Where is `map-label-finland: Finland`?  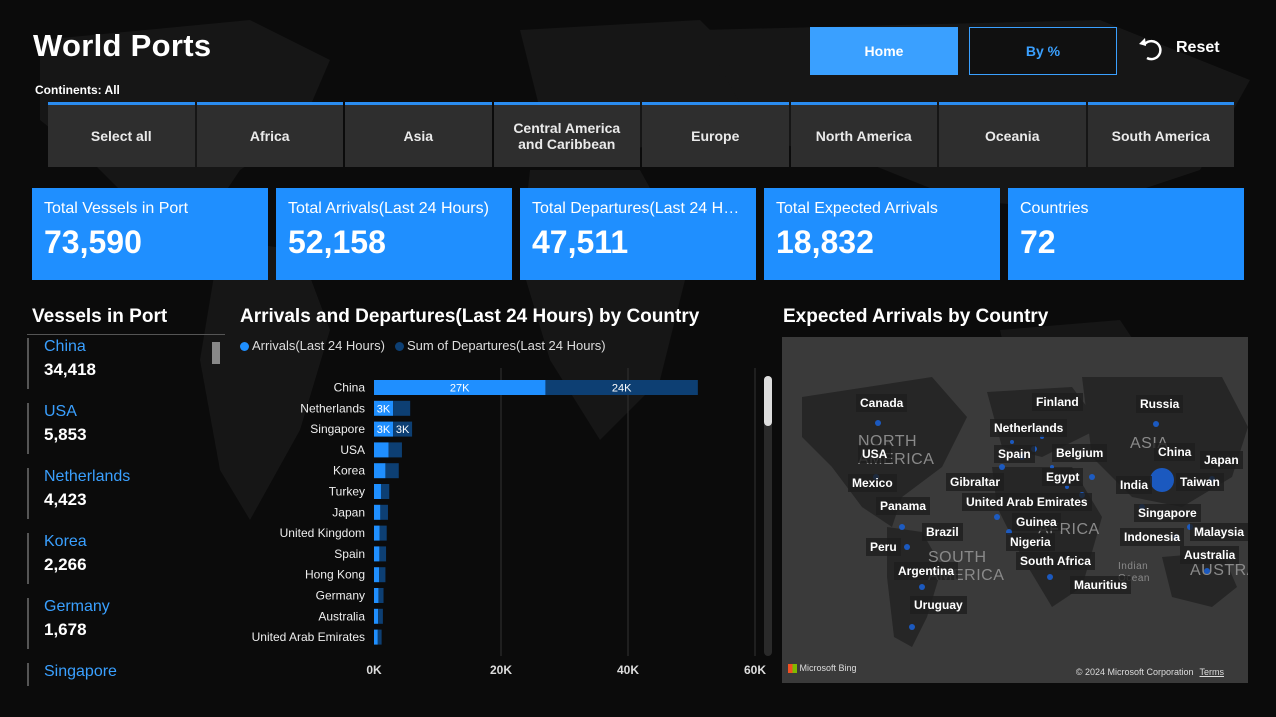
map-label-finland: Finland is located at coordinates (1057, 402).